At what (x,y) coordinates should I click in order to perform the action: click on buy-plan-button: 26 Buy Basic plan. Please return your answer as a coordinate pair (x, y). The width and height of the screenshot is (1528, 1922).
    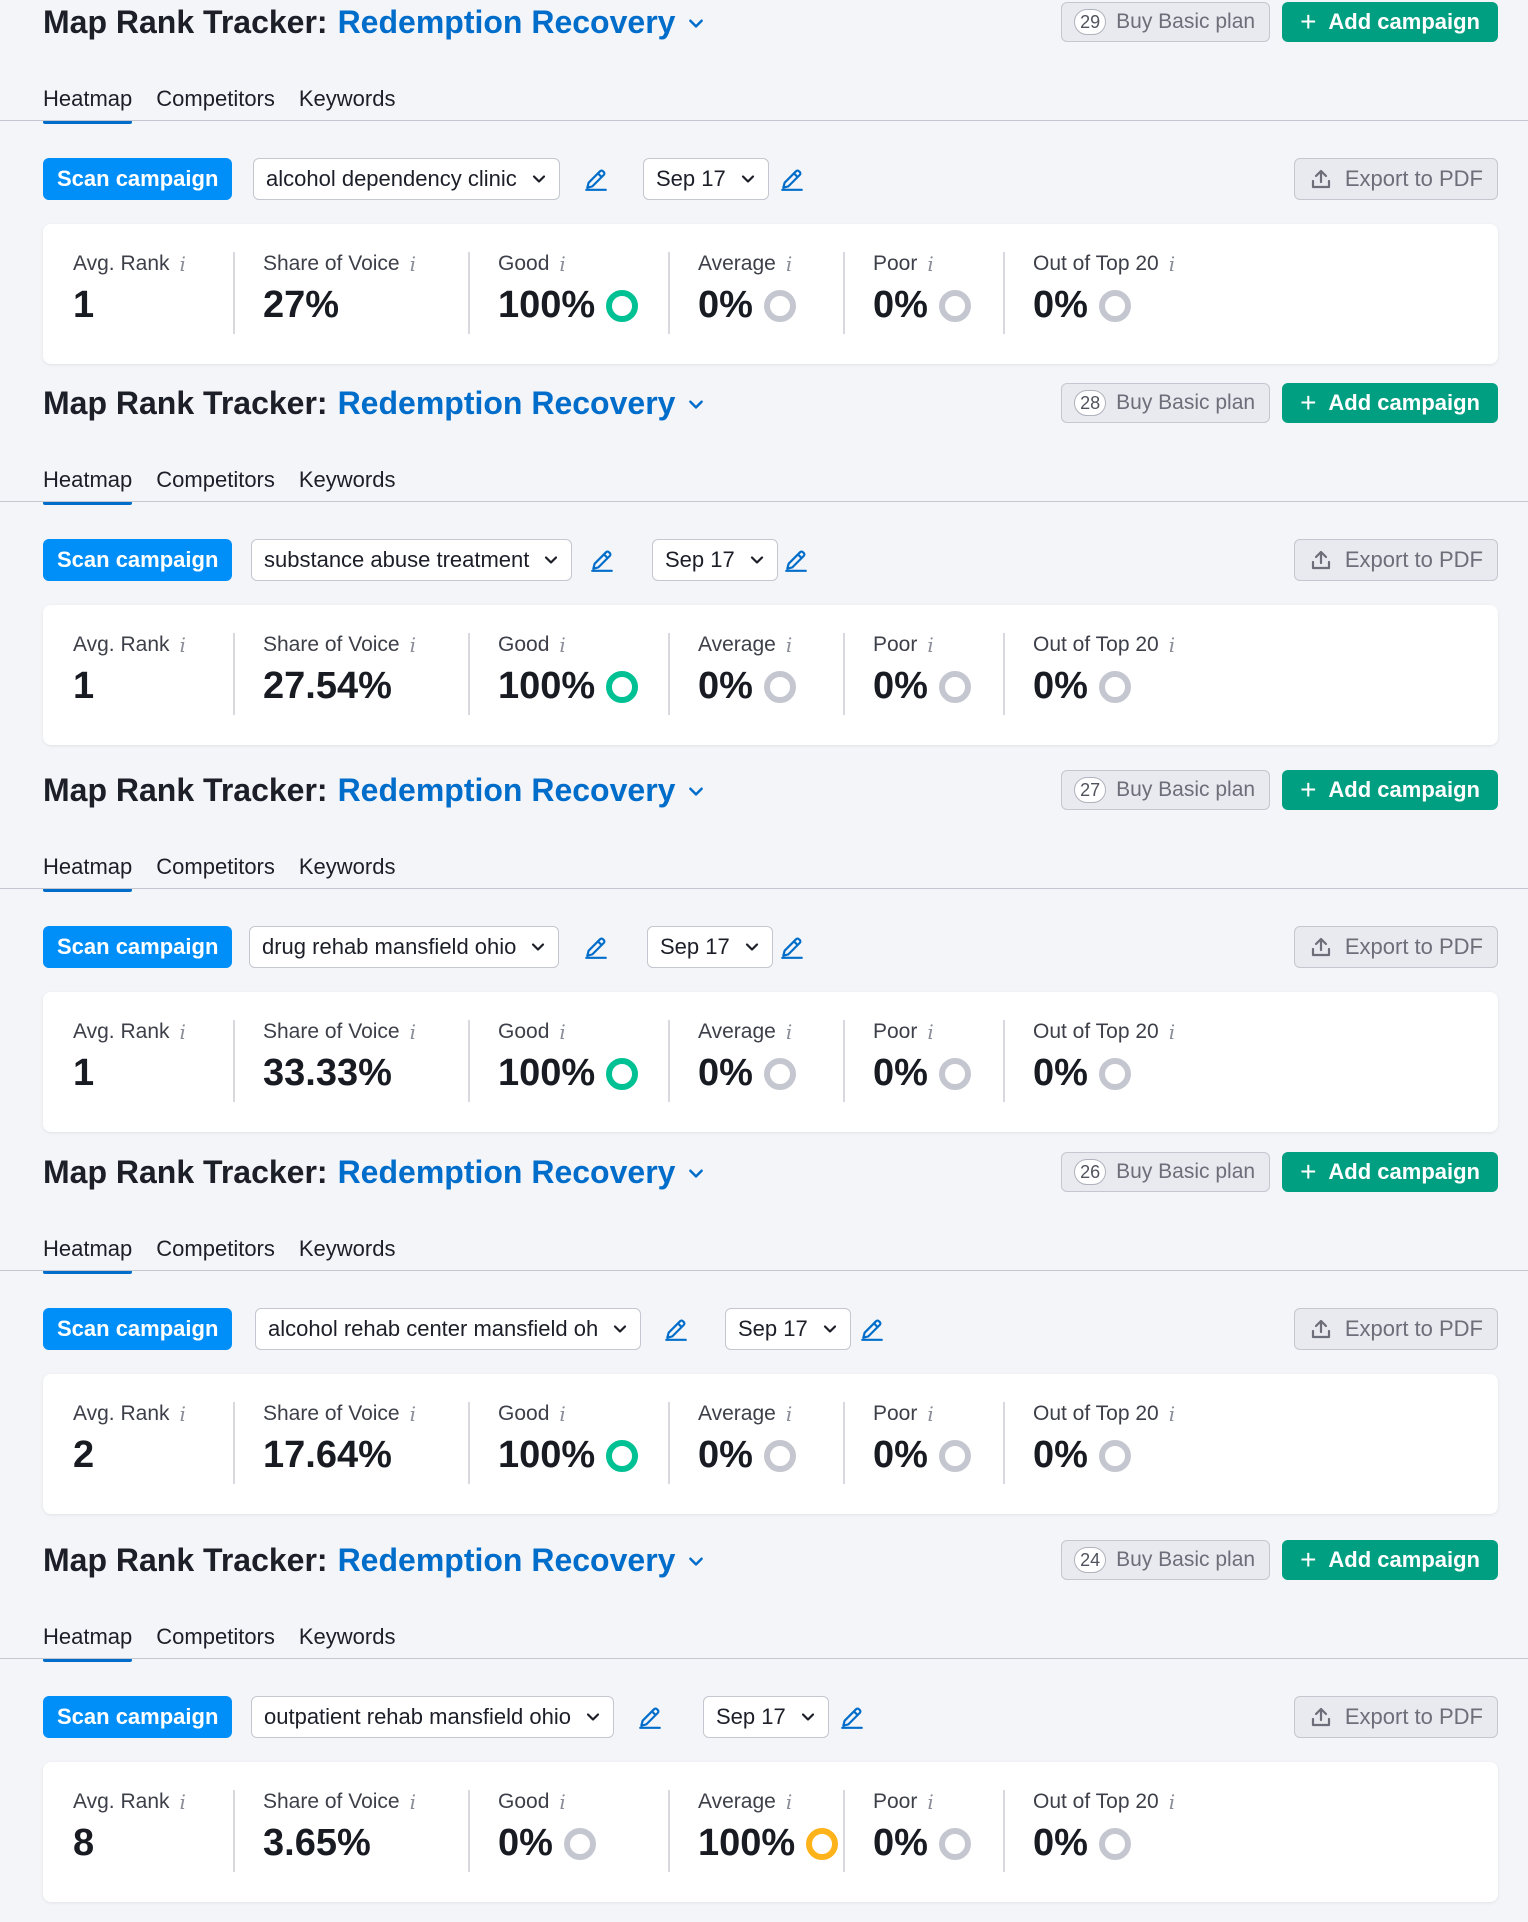
    Looking at the image, I should click on (1166, 1172).